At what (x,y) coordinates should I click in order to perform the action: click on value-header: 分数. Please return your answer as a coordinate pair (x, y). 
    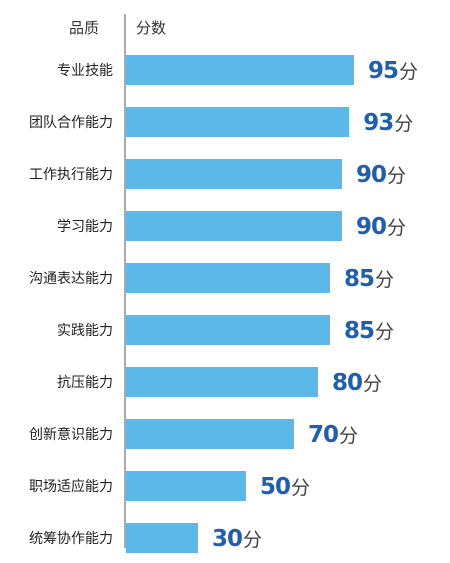
    Looking at the image, I should click on (151, 28).